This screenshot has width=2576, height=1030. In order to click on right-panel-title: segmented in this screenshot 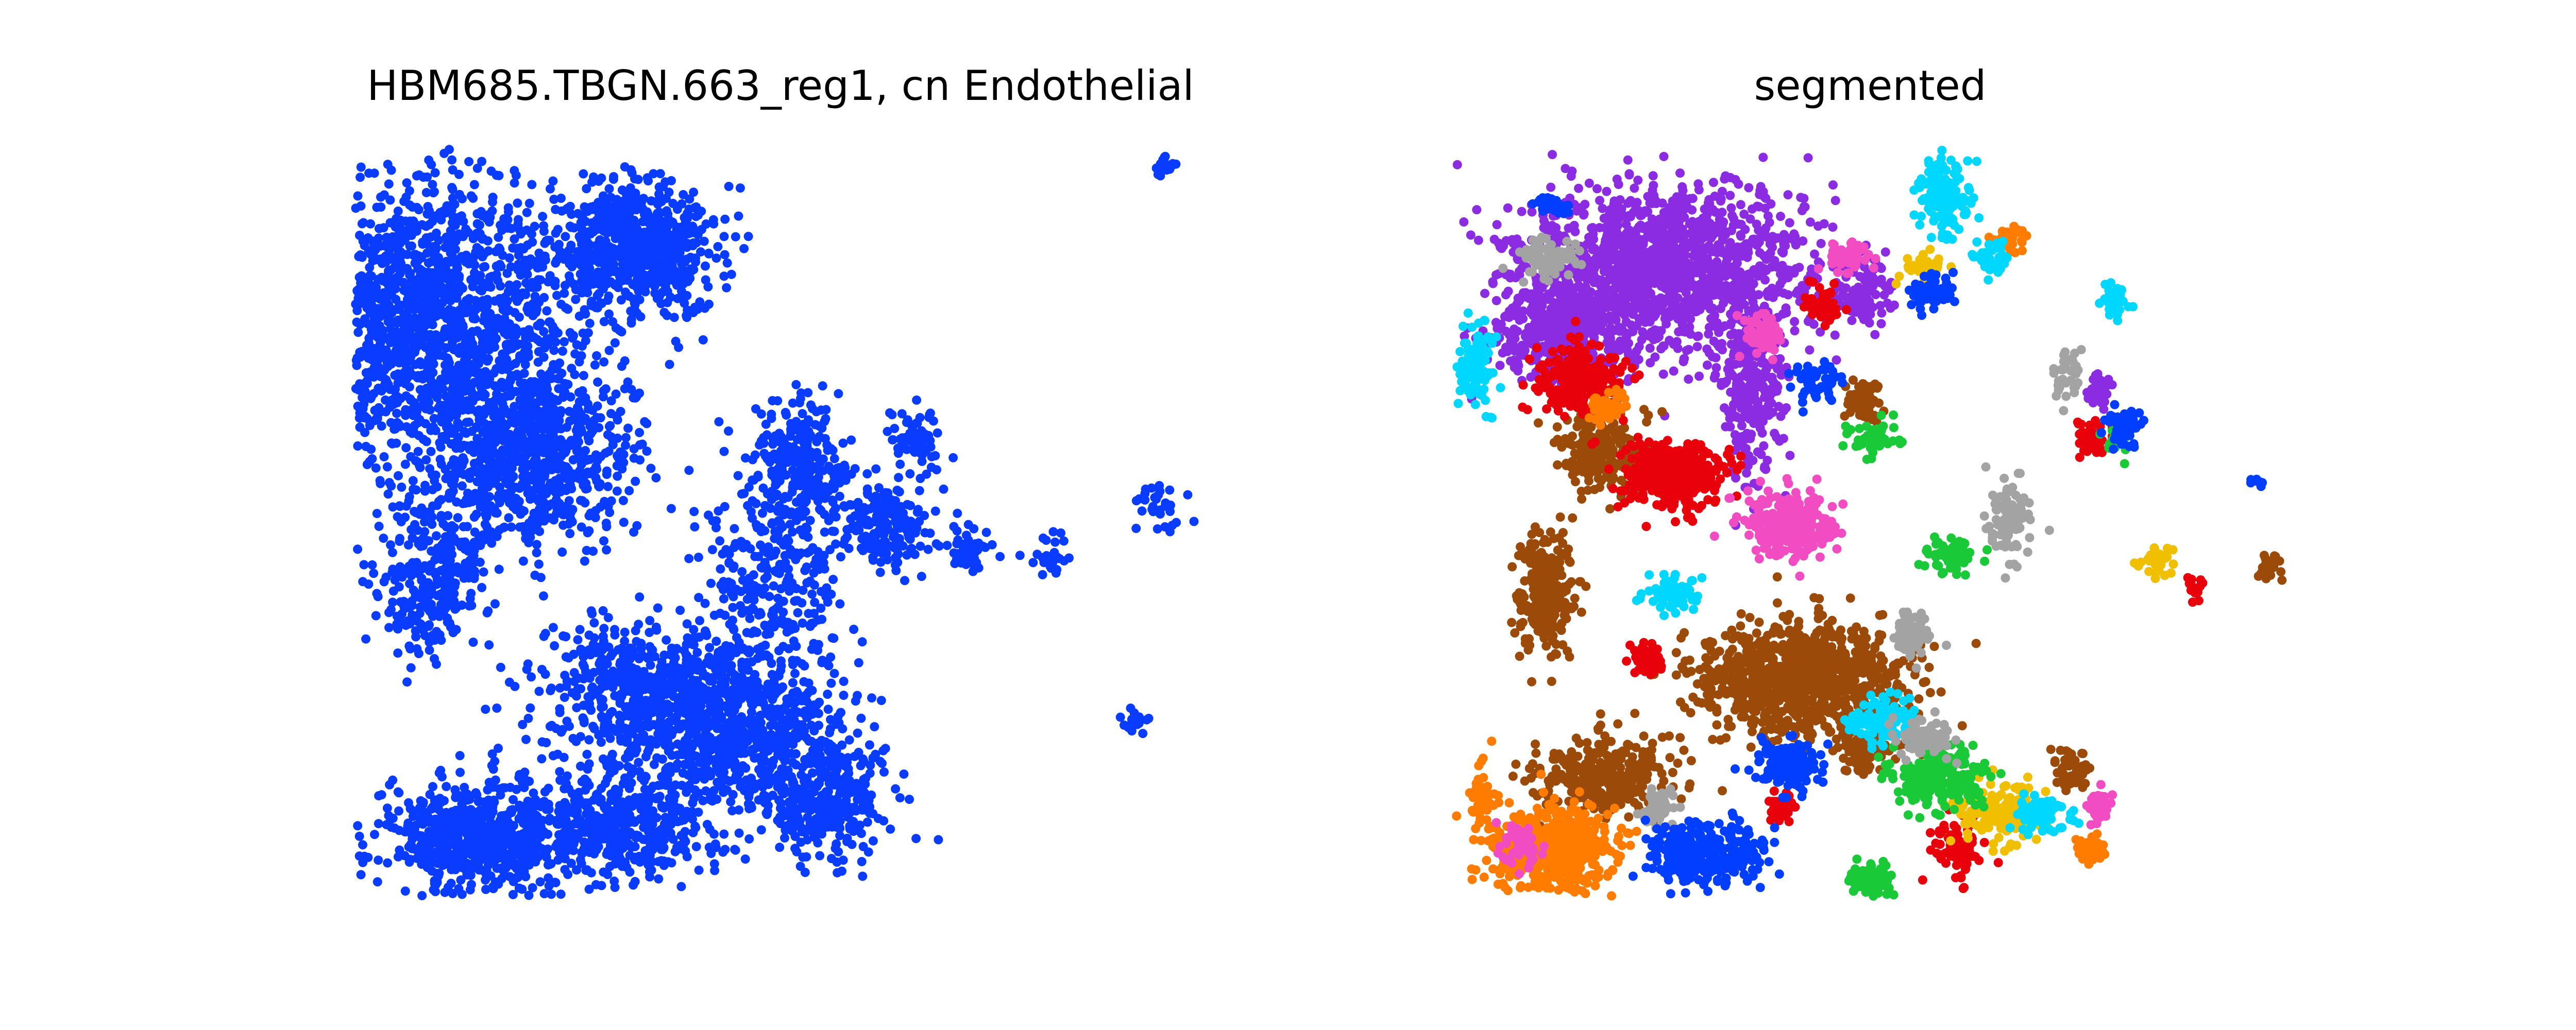, I will do `click(1870, 86)`.